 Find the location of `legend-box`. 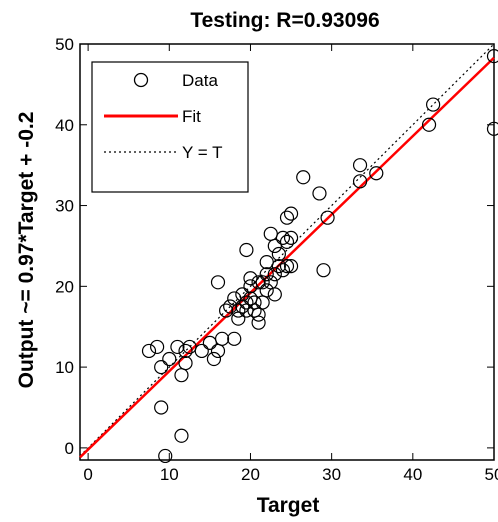

legend-box is located at coordinates (170, 127).